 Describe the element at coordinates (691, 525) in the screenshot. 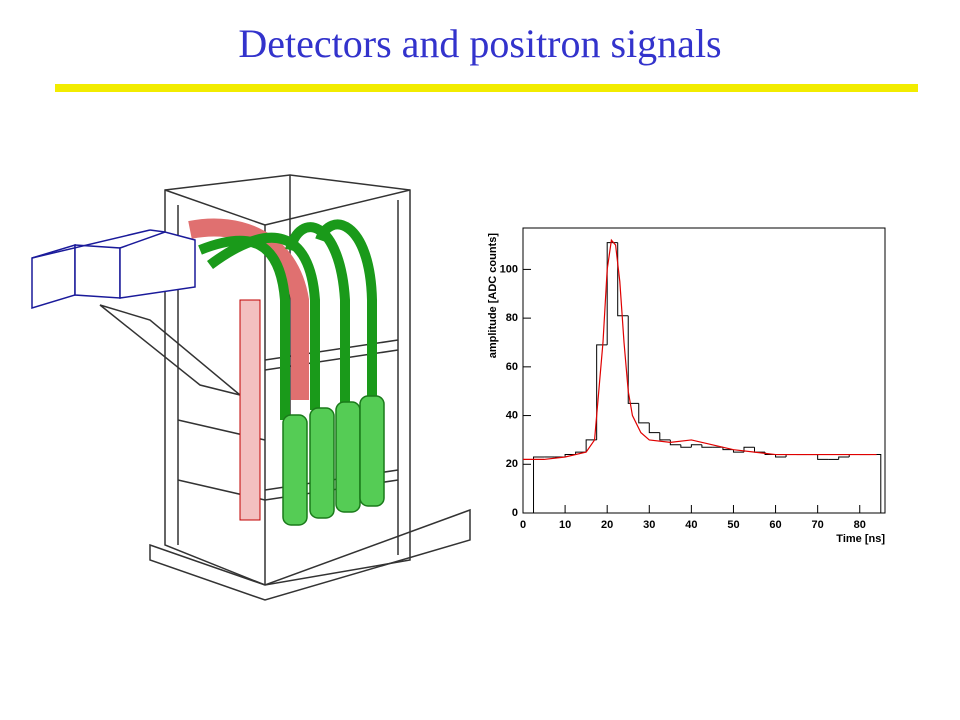

I see `x-tick-label: 40` at that location.